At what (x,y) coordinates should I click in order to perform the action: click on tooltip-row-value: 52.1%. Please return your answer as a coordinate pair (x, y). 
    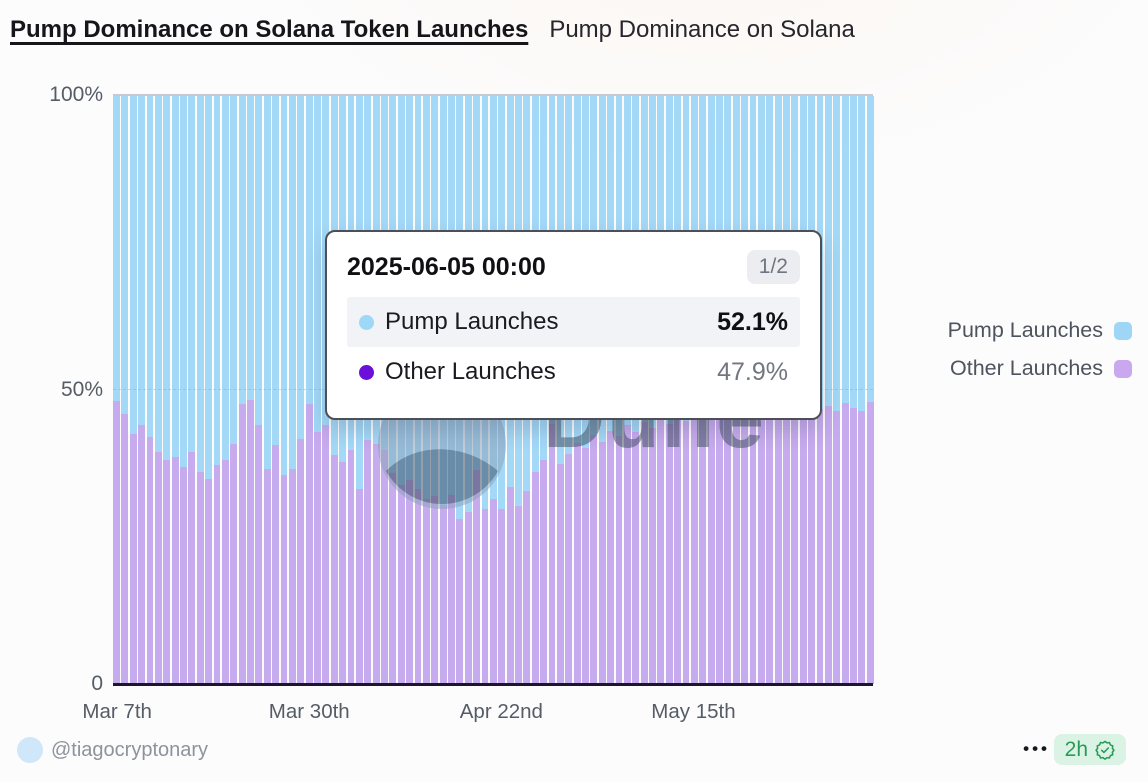
    Looking at the image, I should click on (752, 321).